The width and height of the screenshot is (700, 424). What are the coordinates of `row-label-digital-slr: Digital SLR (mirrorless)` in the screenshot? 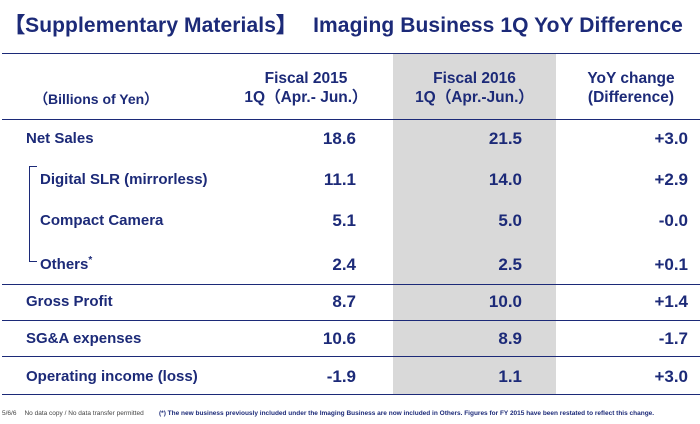 It's located at (124, 179).